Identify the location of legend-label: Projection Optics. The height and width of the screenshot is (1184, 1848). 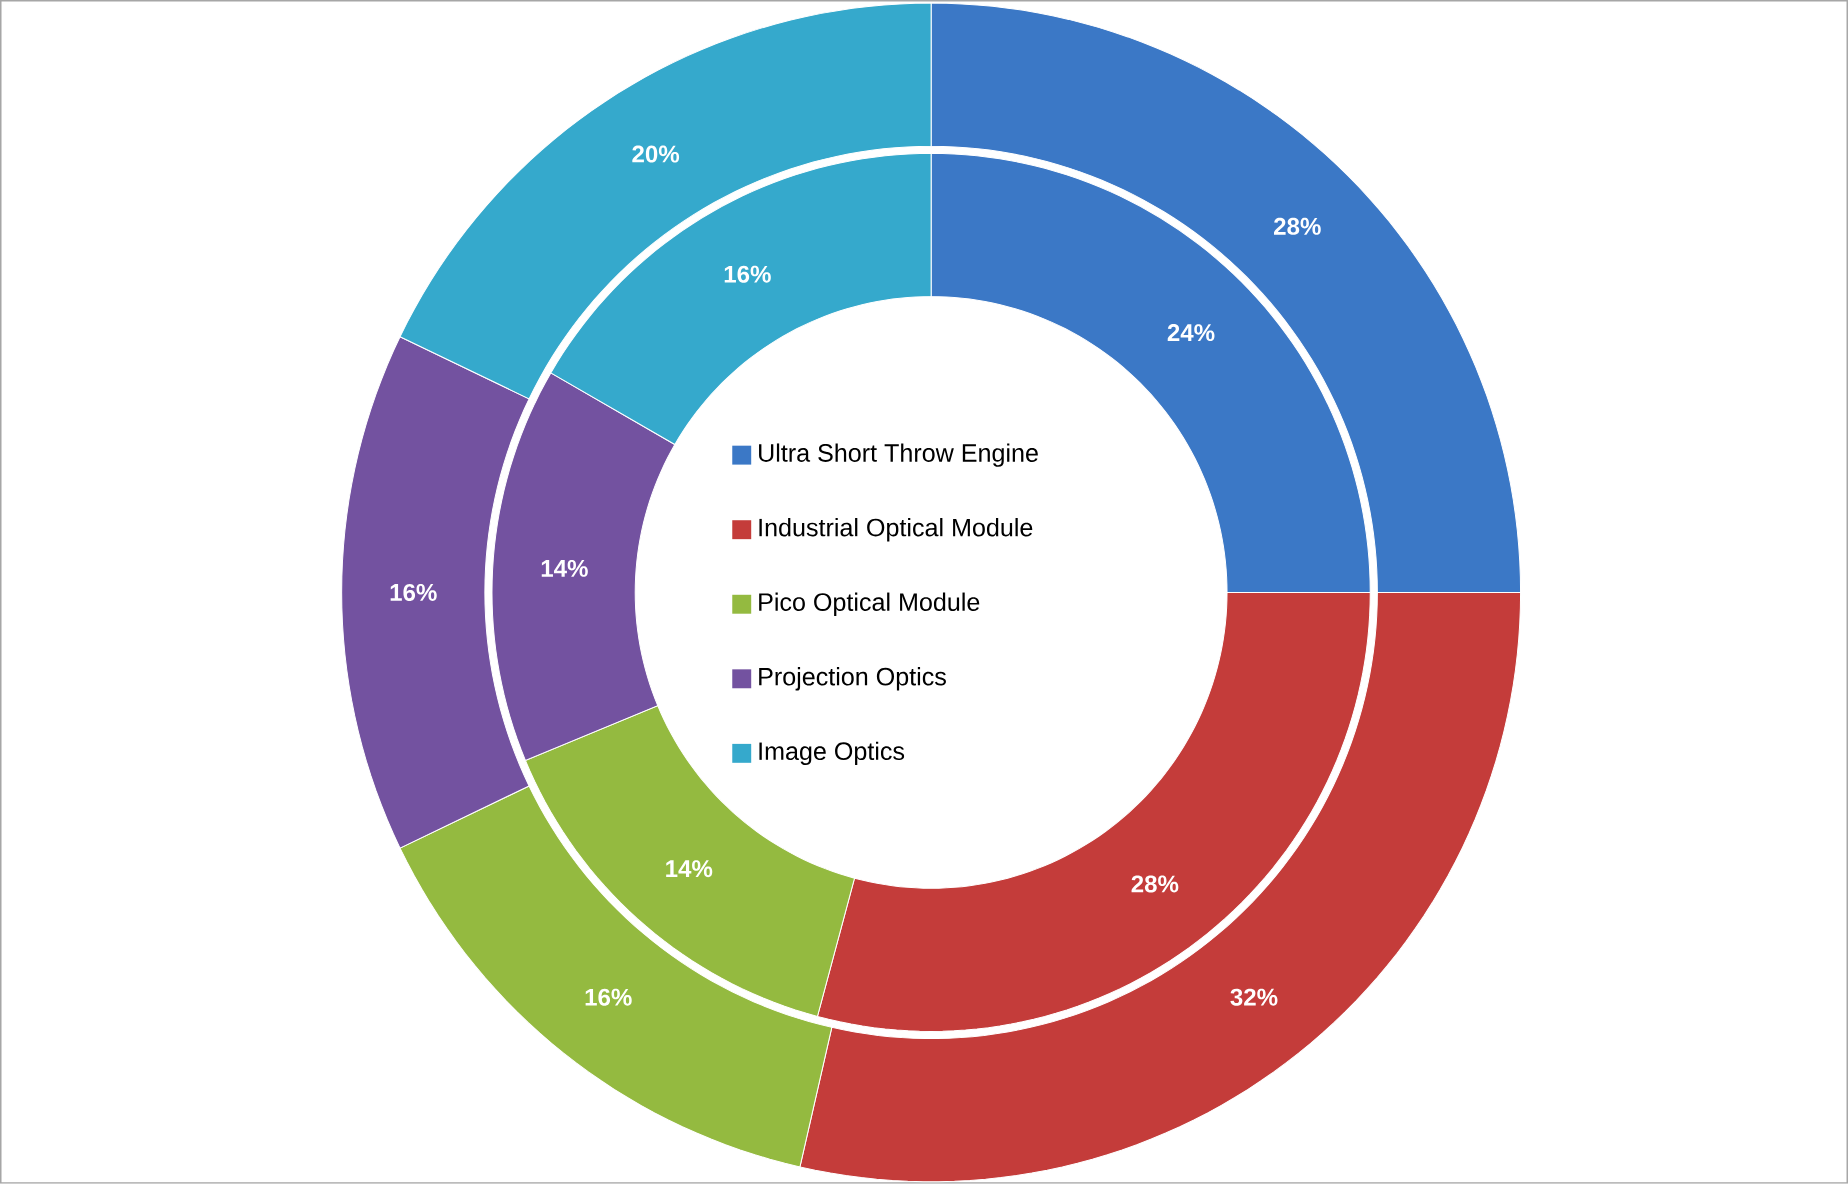
(852, 679).